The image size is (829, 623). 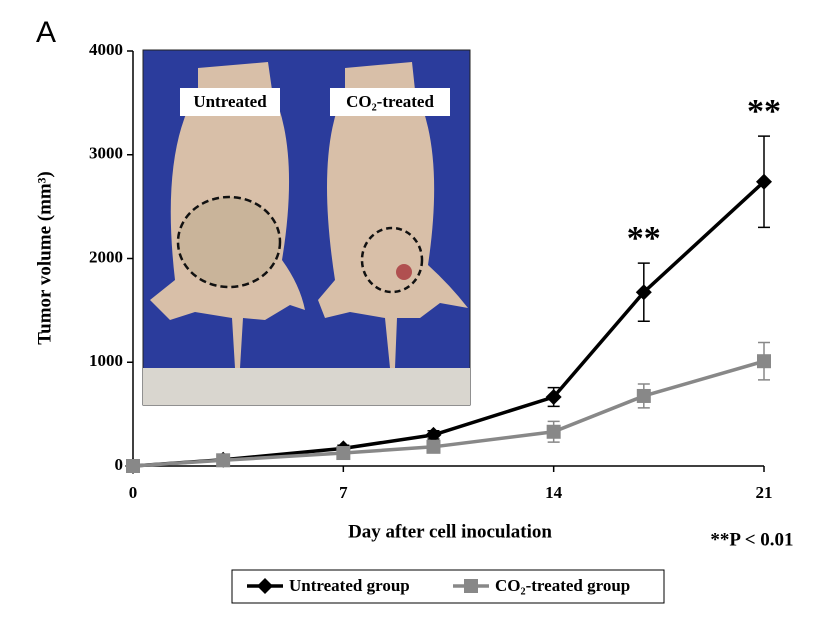 What do you see at coordinates (751, 539) in the screenshot?
I see `significance-note: **P < 0.01` at bounding box center [751, 539].